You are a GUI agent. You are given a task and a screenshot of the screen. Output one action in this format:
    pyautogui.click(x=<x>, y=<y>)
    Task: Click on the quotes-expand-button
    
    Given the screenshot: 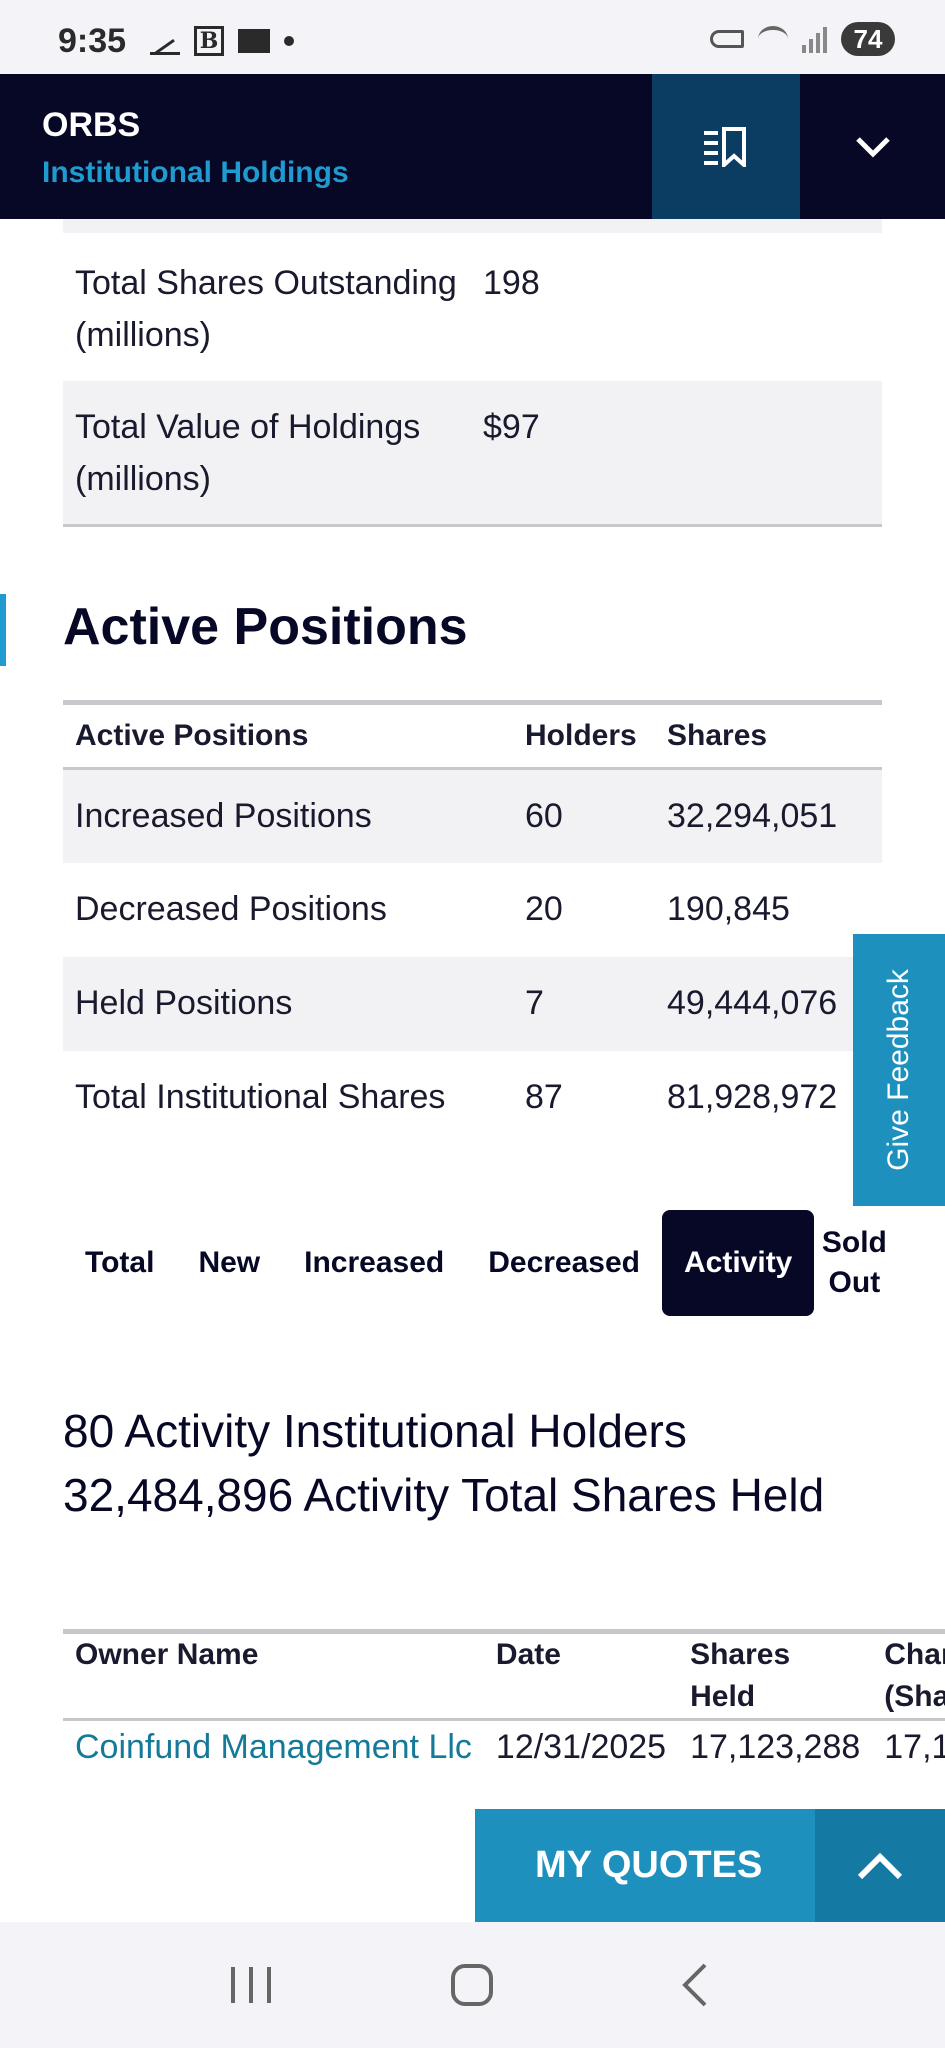 What is the action you would take?
    pyautogui.click(x=880, y=1865)
    